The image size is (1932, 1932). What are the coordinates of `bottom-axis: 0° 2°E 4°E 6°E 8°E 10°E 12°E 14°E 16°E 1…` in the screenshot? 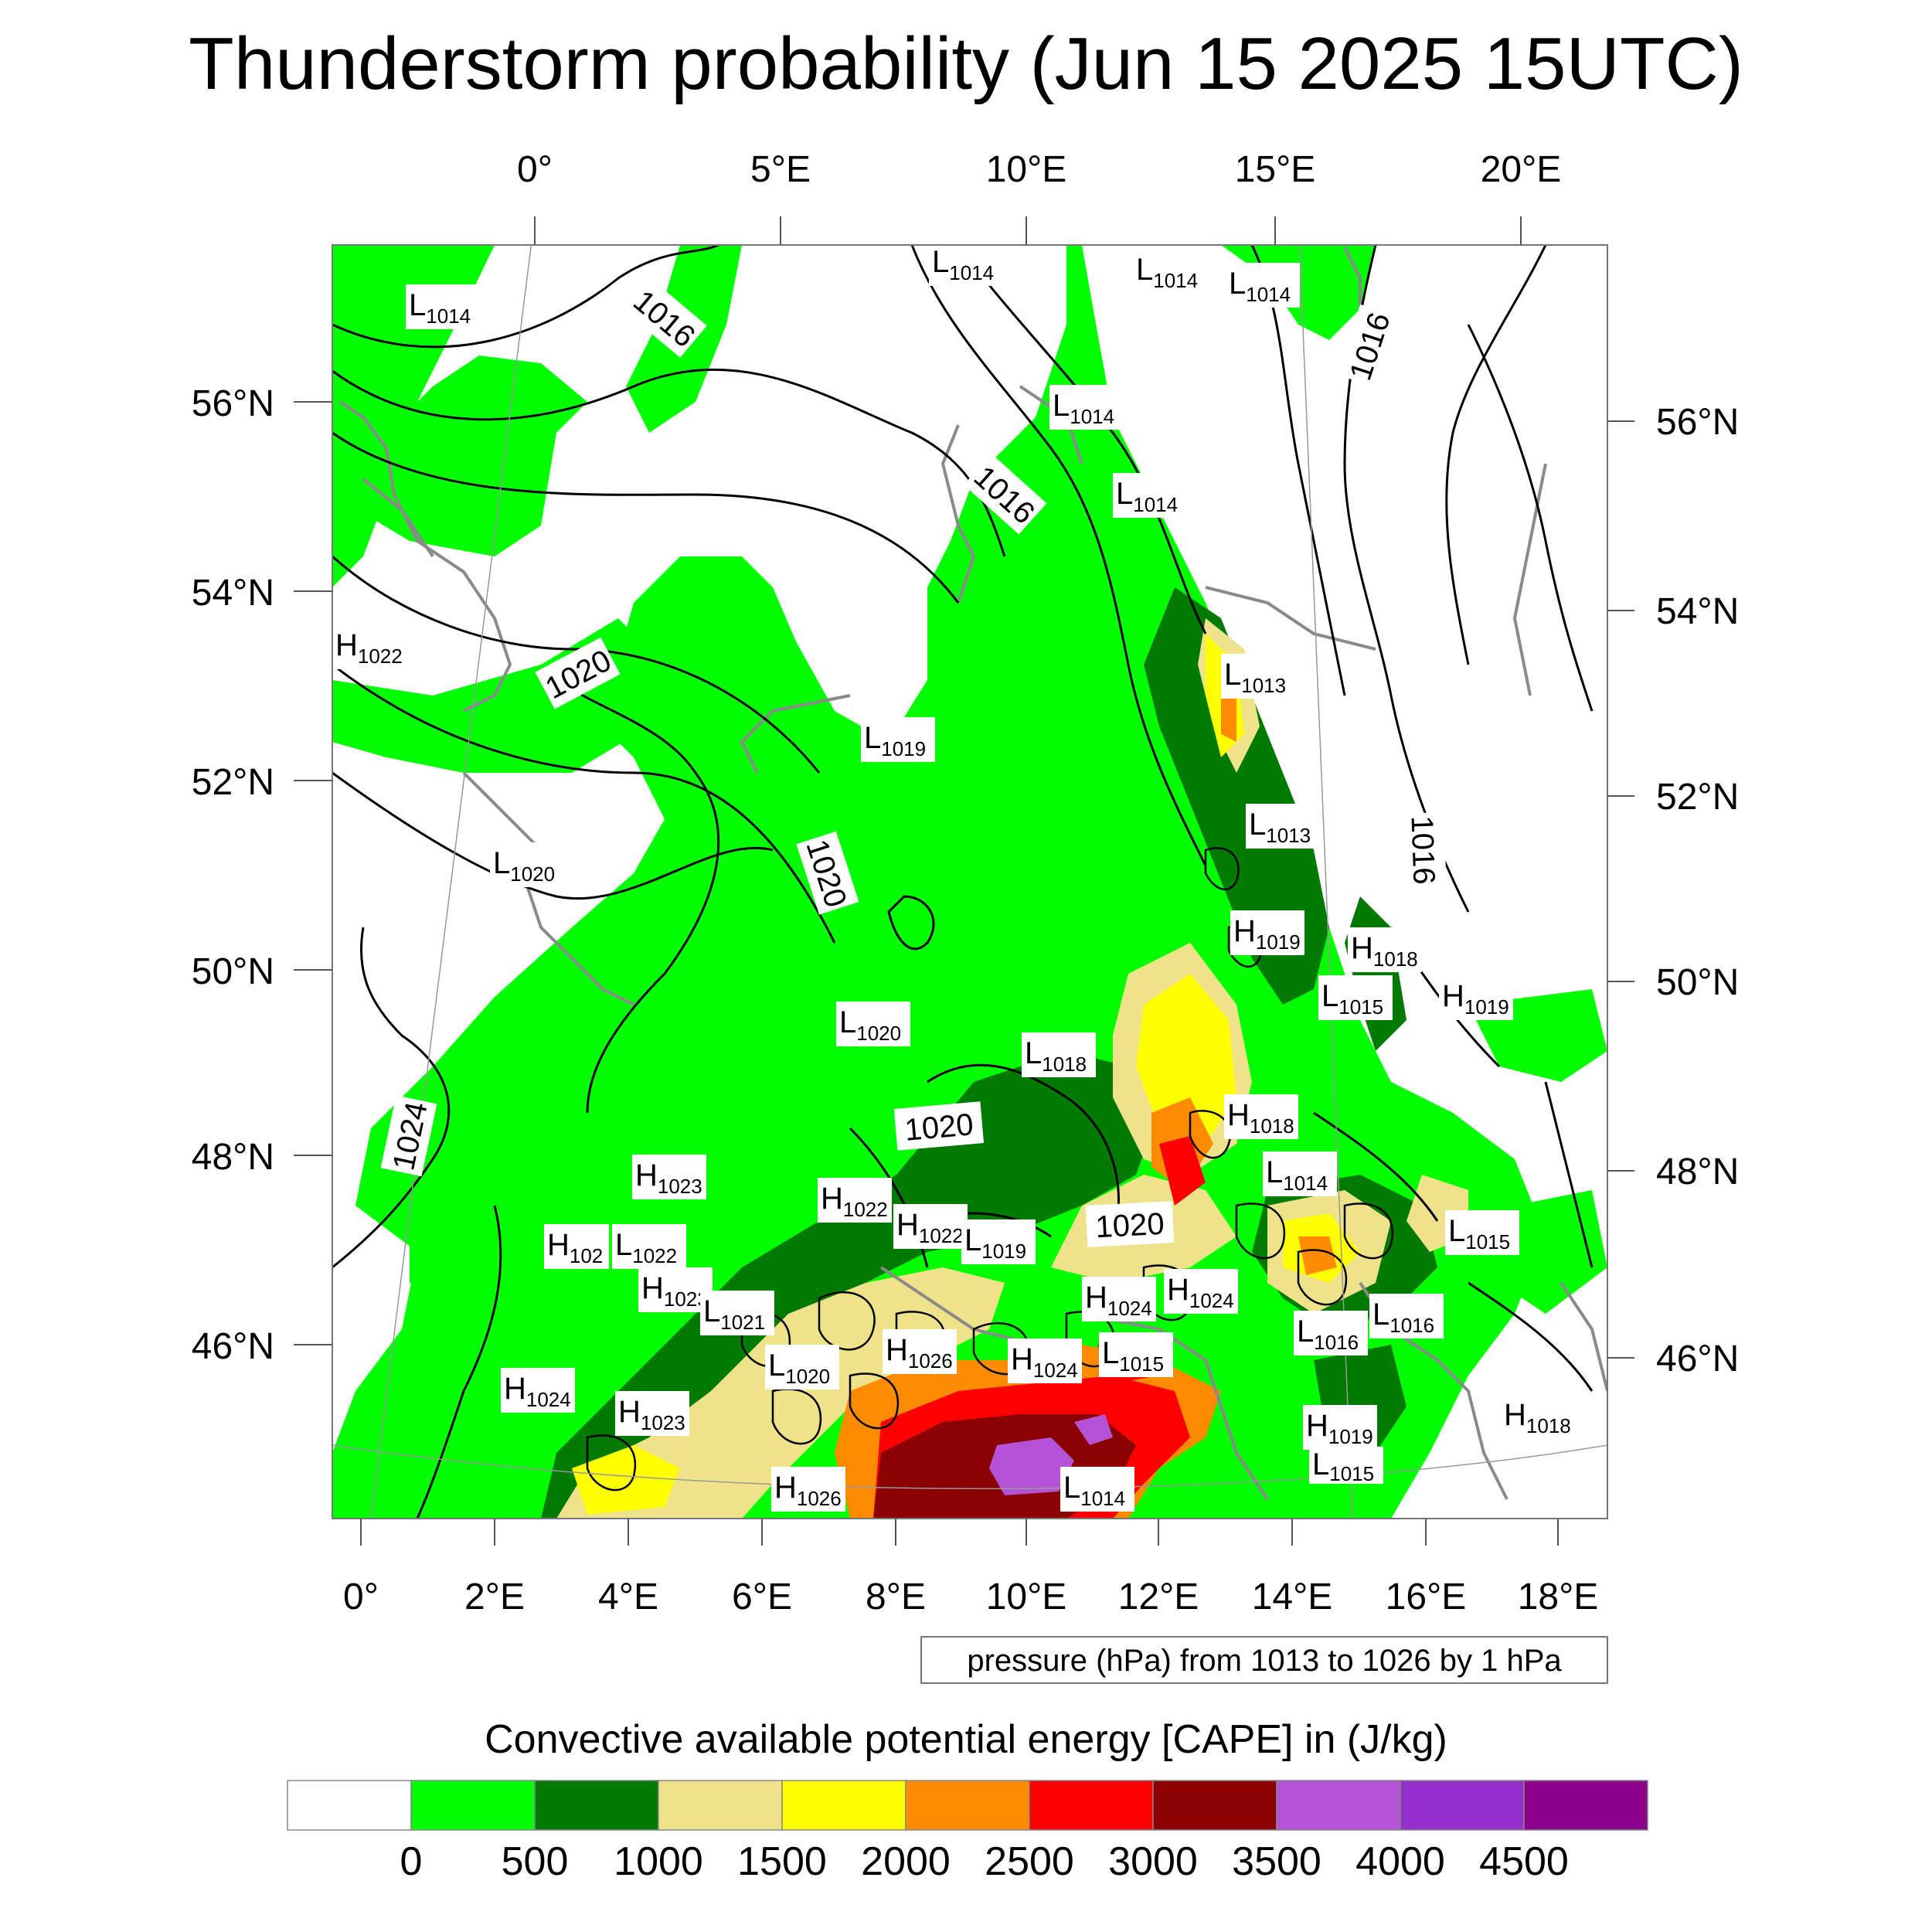 It's located at (971, 1568).